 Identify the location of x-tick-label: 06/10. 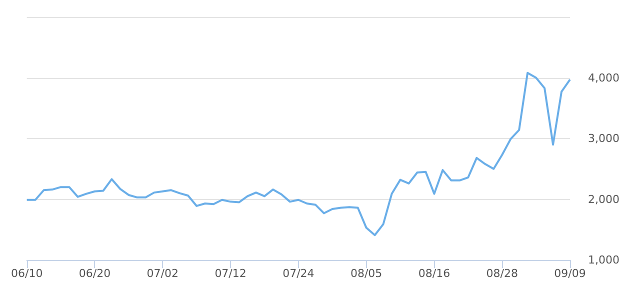
(27, 273).